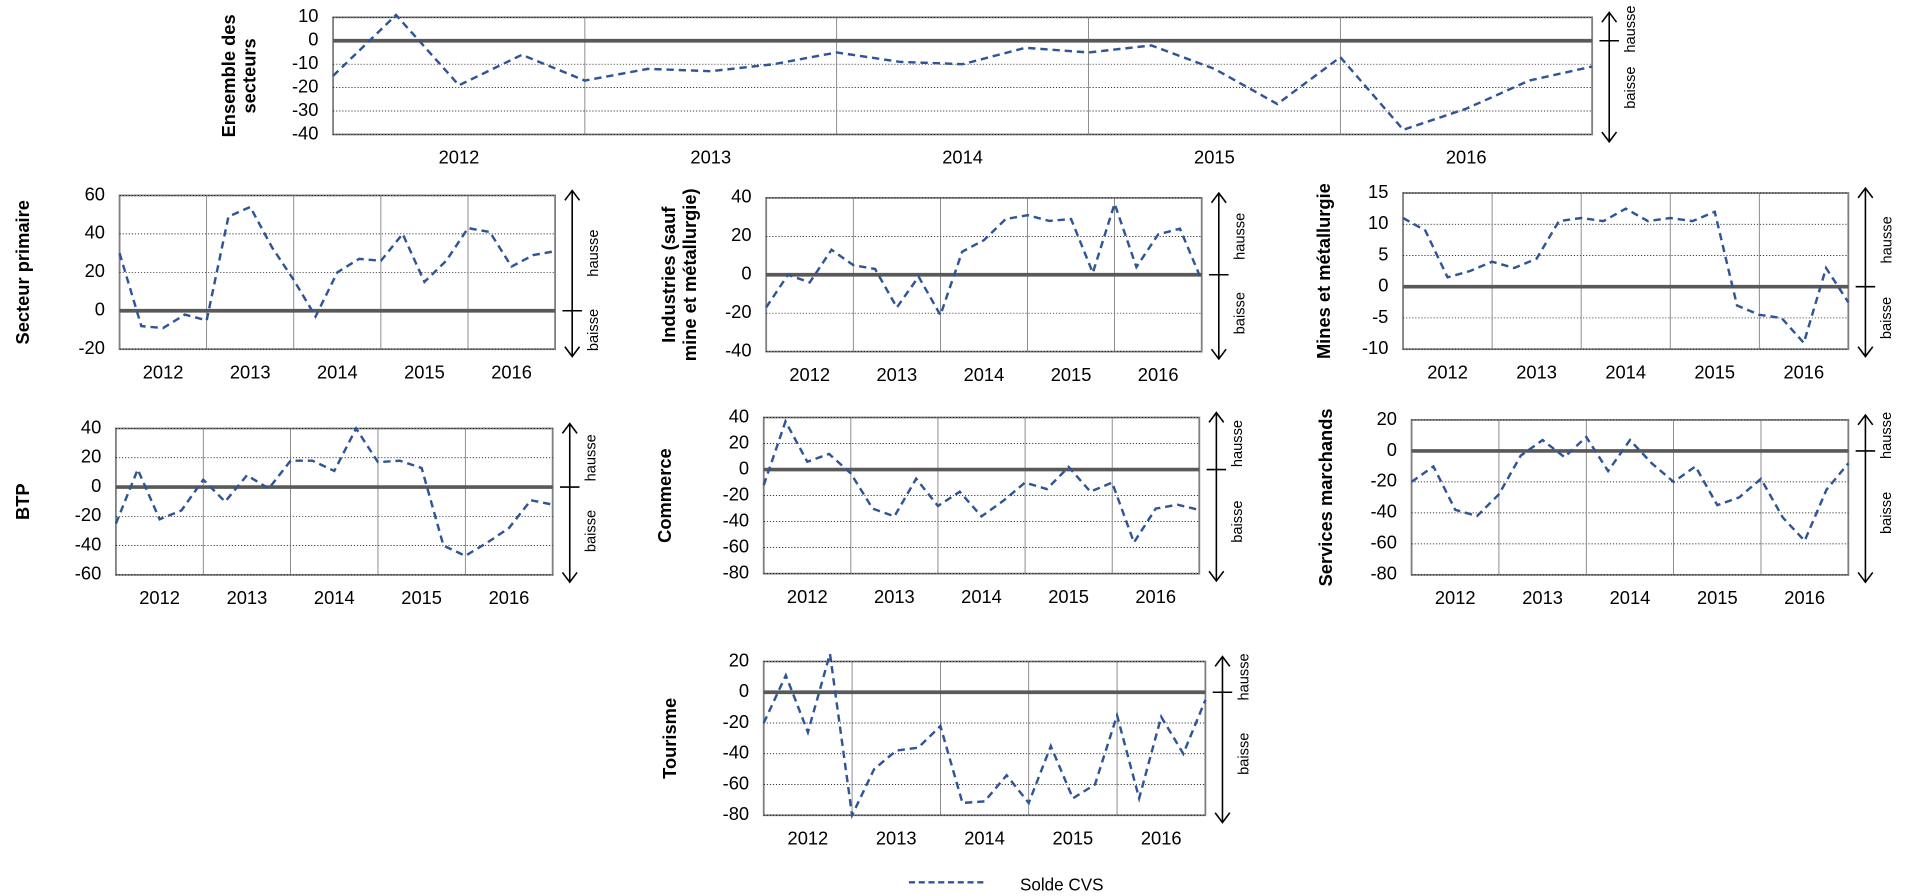  Describe the element at coordinates (1383, 253) in the screenshot. I see `y-tick-label: 5` at that location.